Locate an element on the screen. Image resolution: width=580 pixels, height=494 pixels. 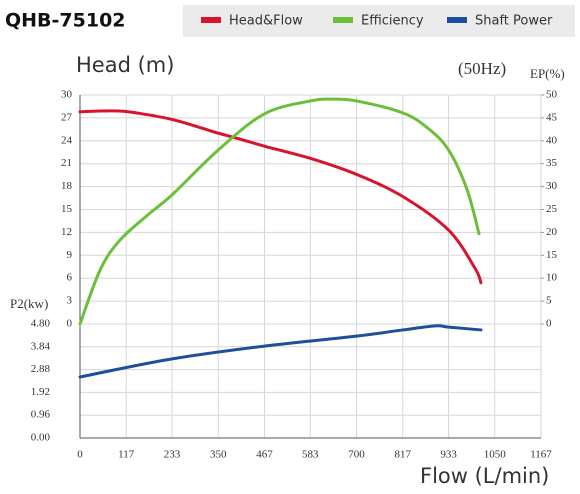
y-tick-label: 6 is located at coordinates (70, 278).